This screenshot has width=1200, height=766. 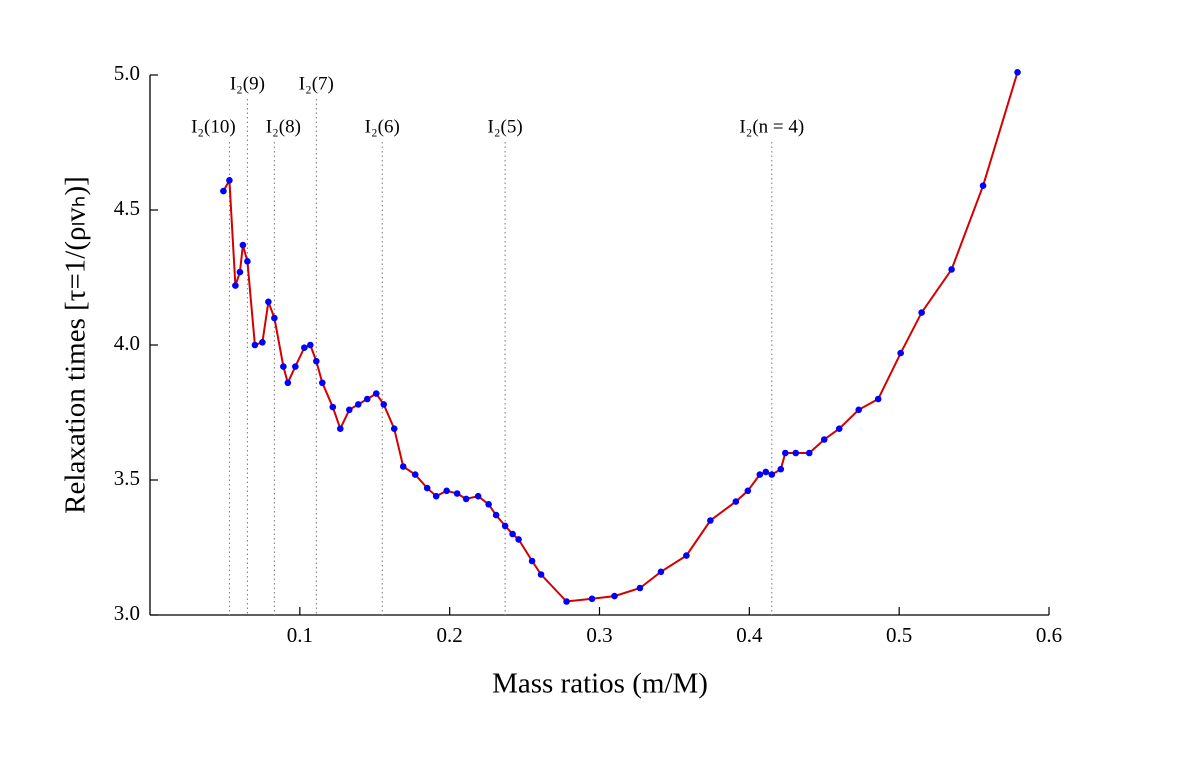 What do you see at coordinates (316, 83) in the screenshot?
I see `annotation-label: I₂(7)` at bounding box center [316, 83].